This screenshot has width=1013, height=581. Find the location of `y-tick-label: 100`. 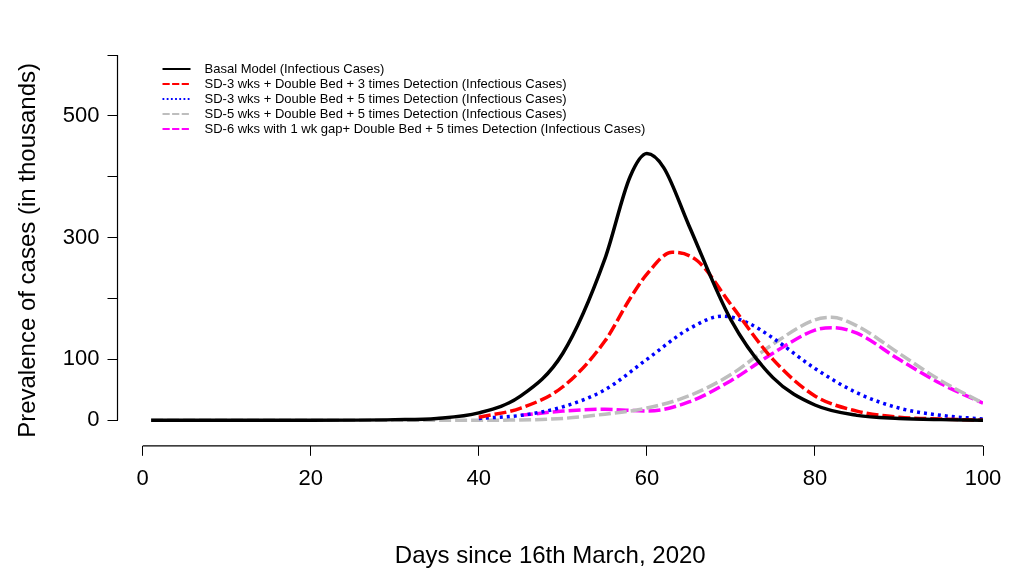

y-tick-label: 100 is located at coordinates (81, 358).